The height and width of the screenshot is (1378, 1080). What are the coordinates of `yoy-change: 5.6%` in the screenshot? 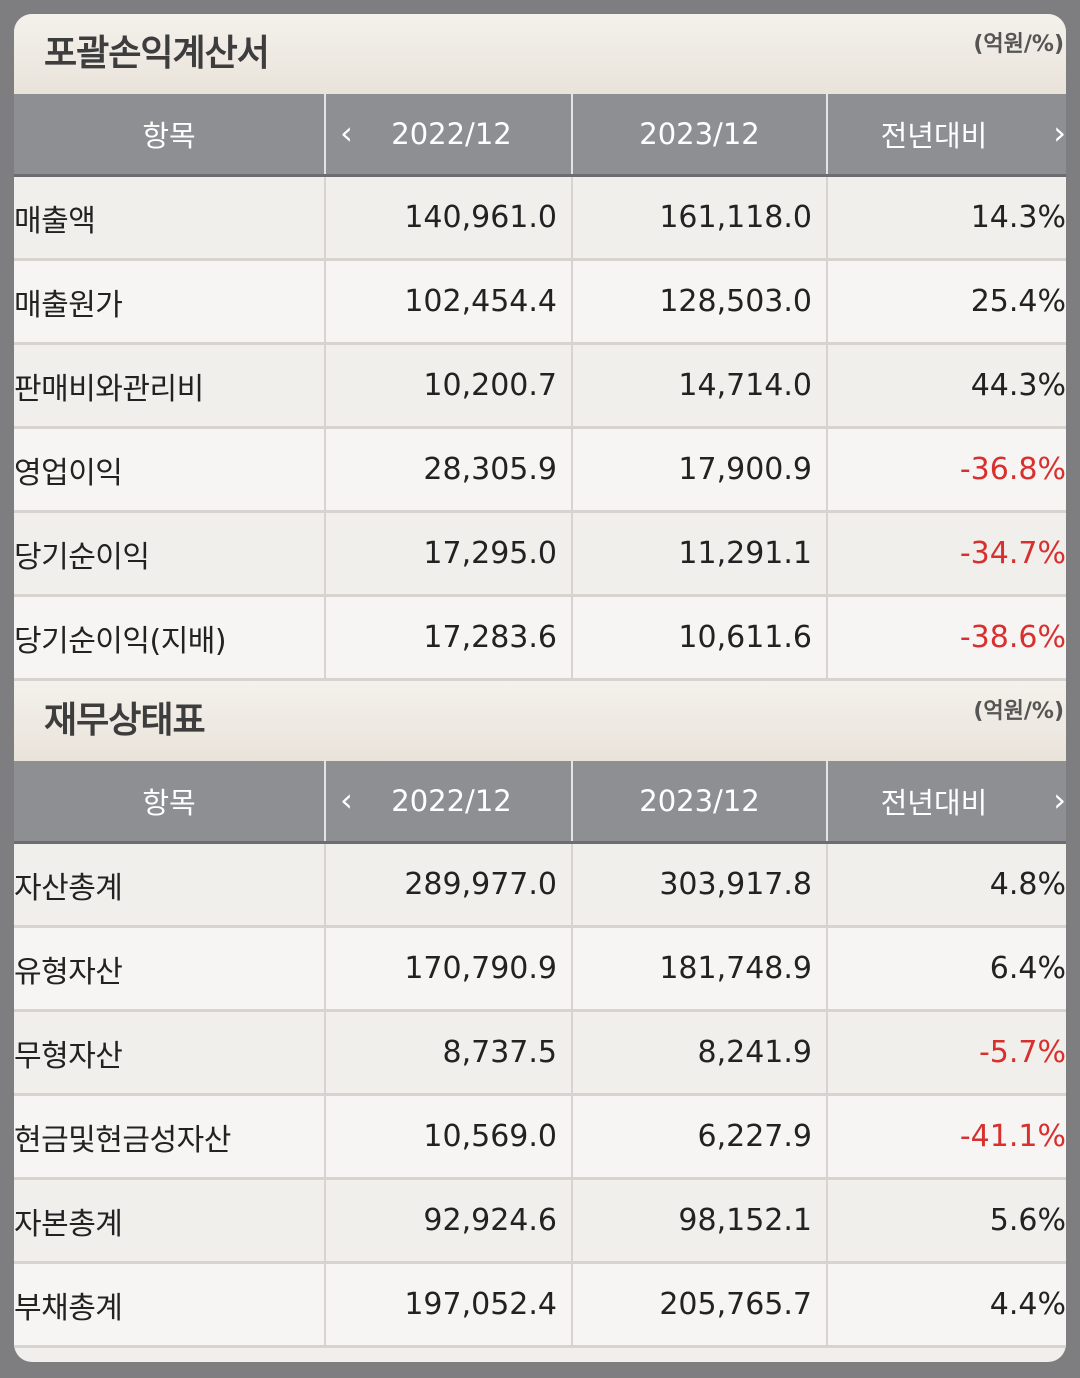 It's located at (946, 1221).